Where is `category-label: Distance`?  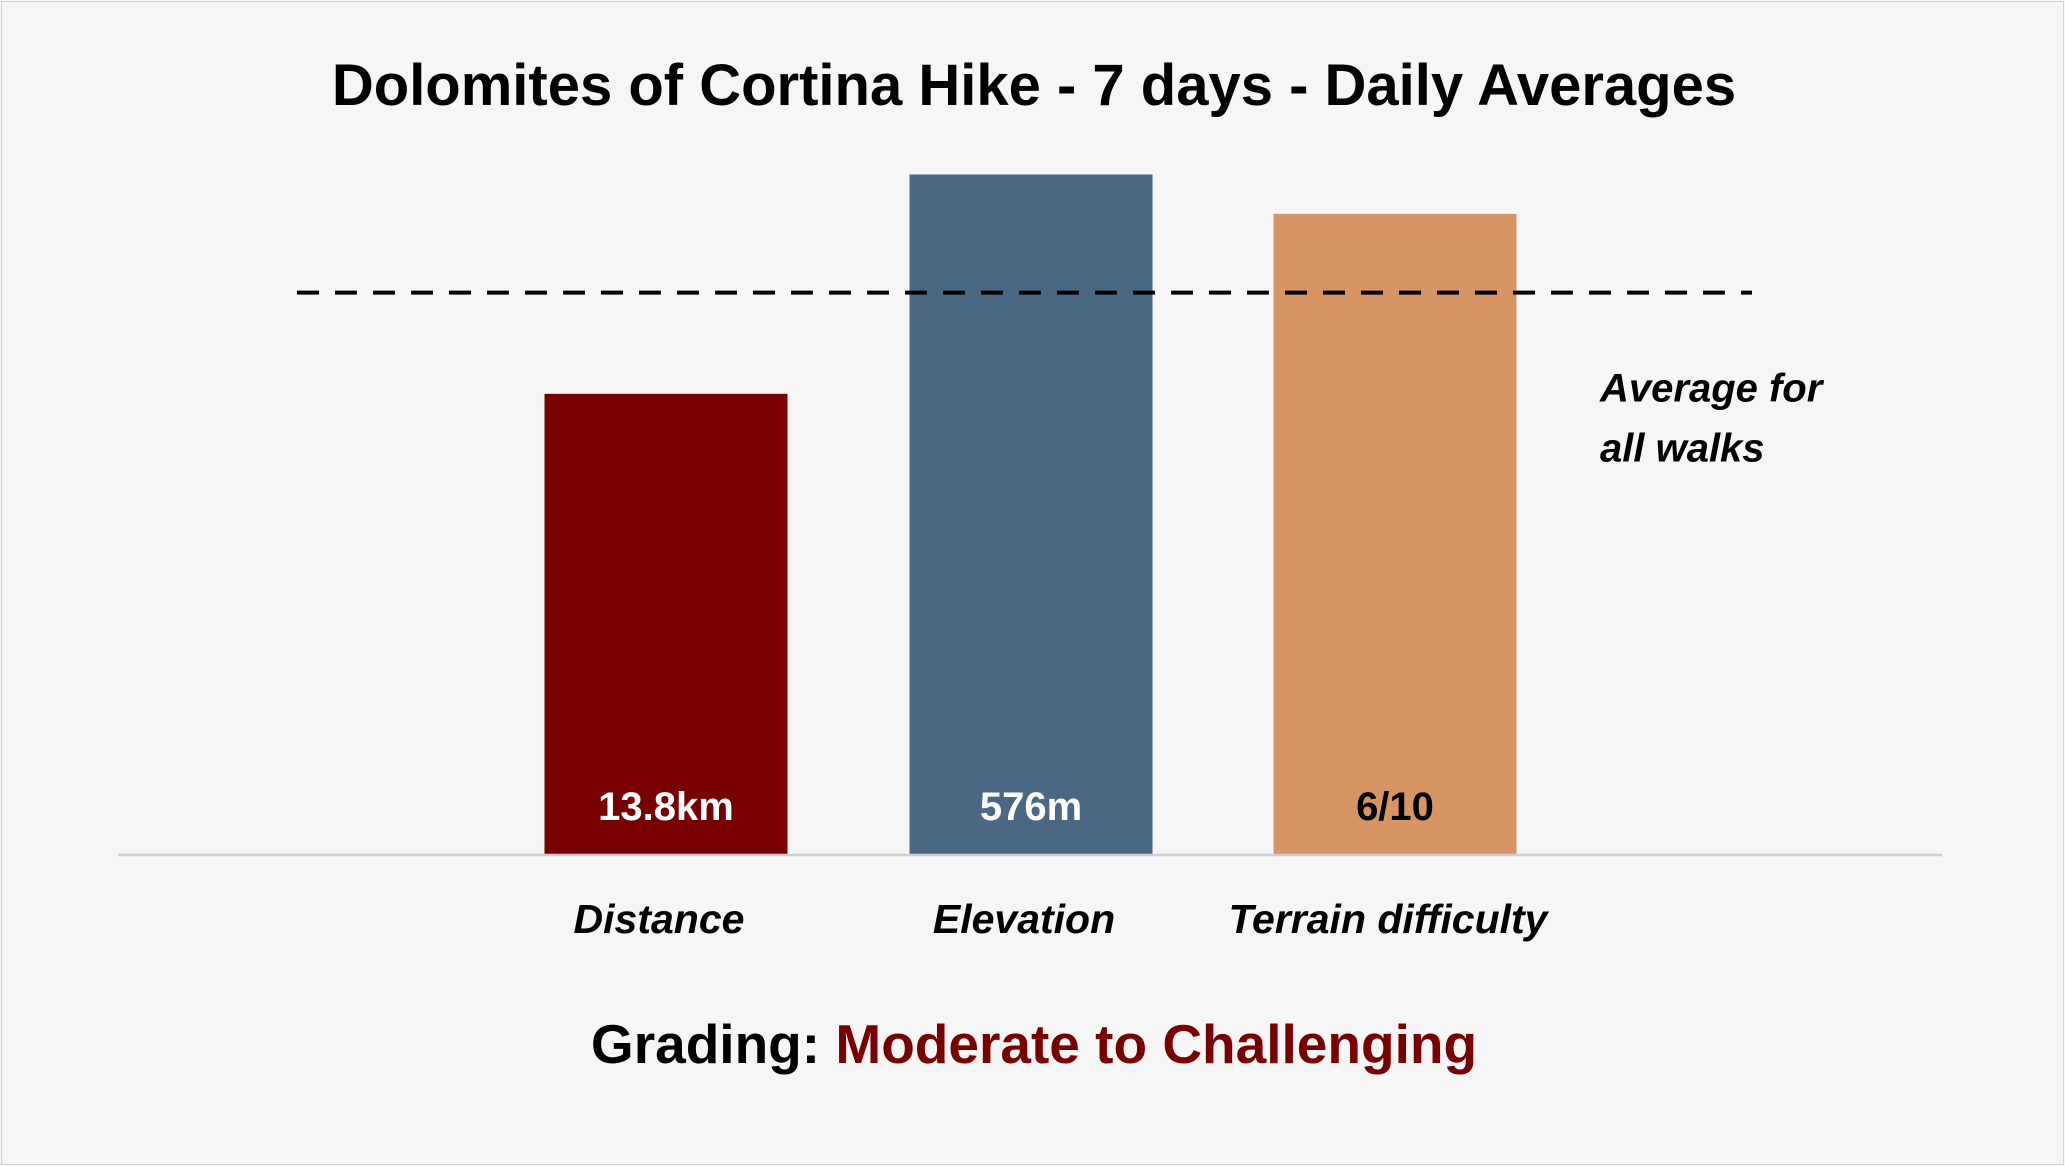 category-label: Distance is located at coordinates (659, 919).